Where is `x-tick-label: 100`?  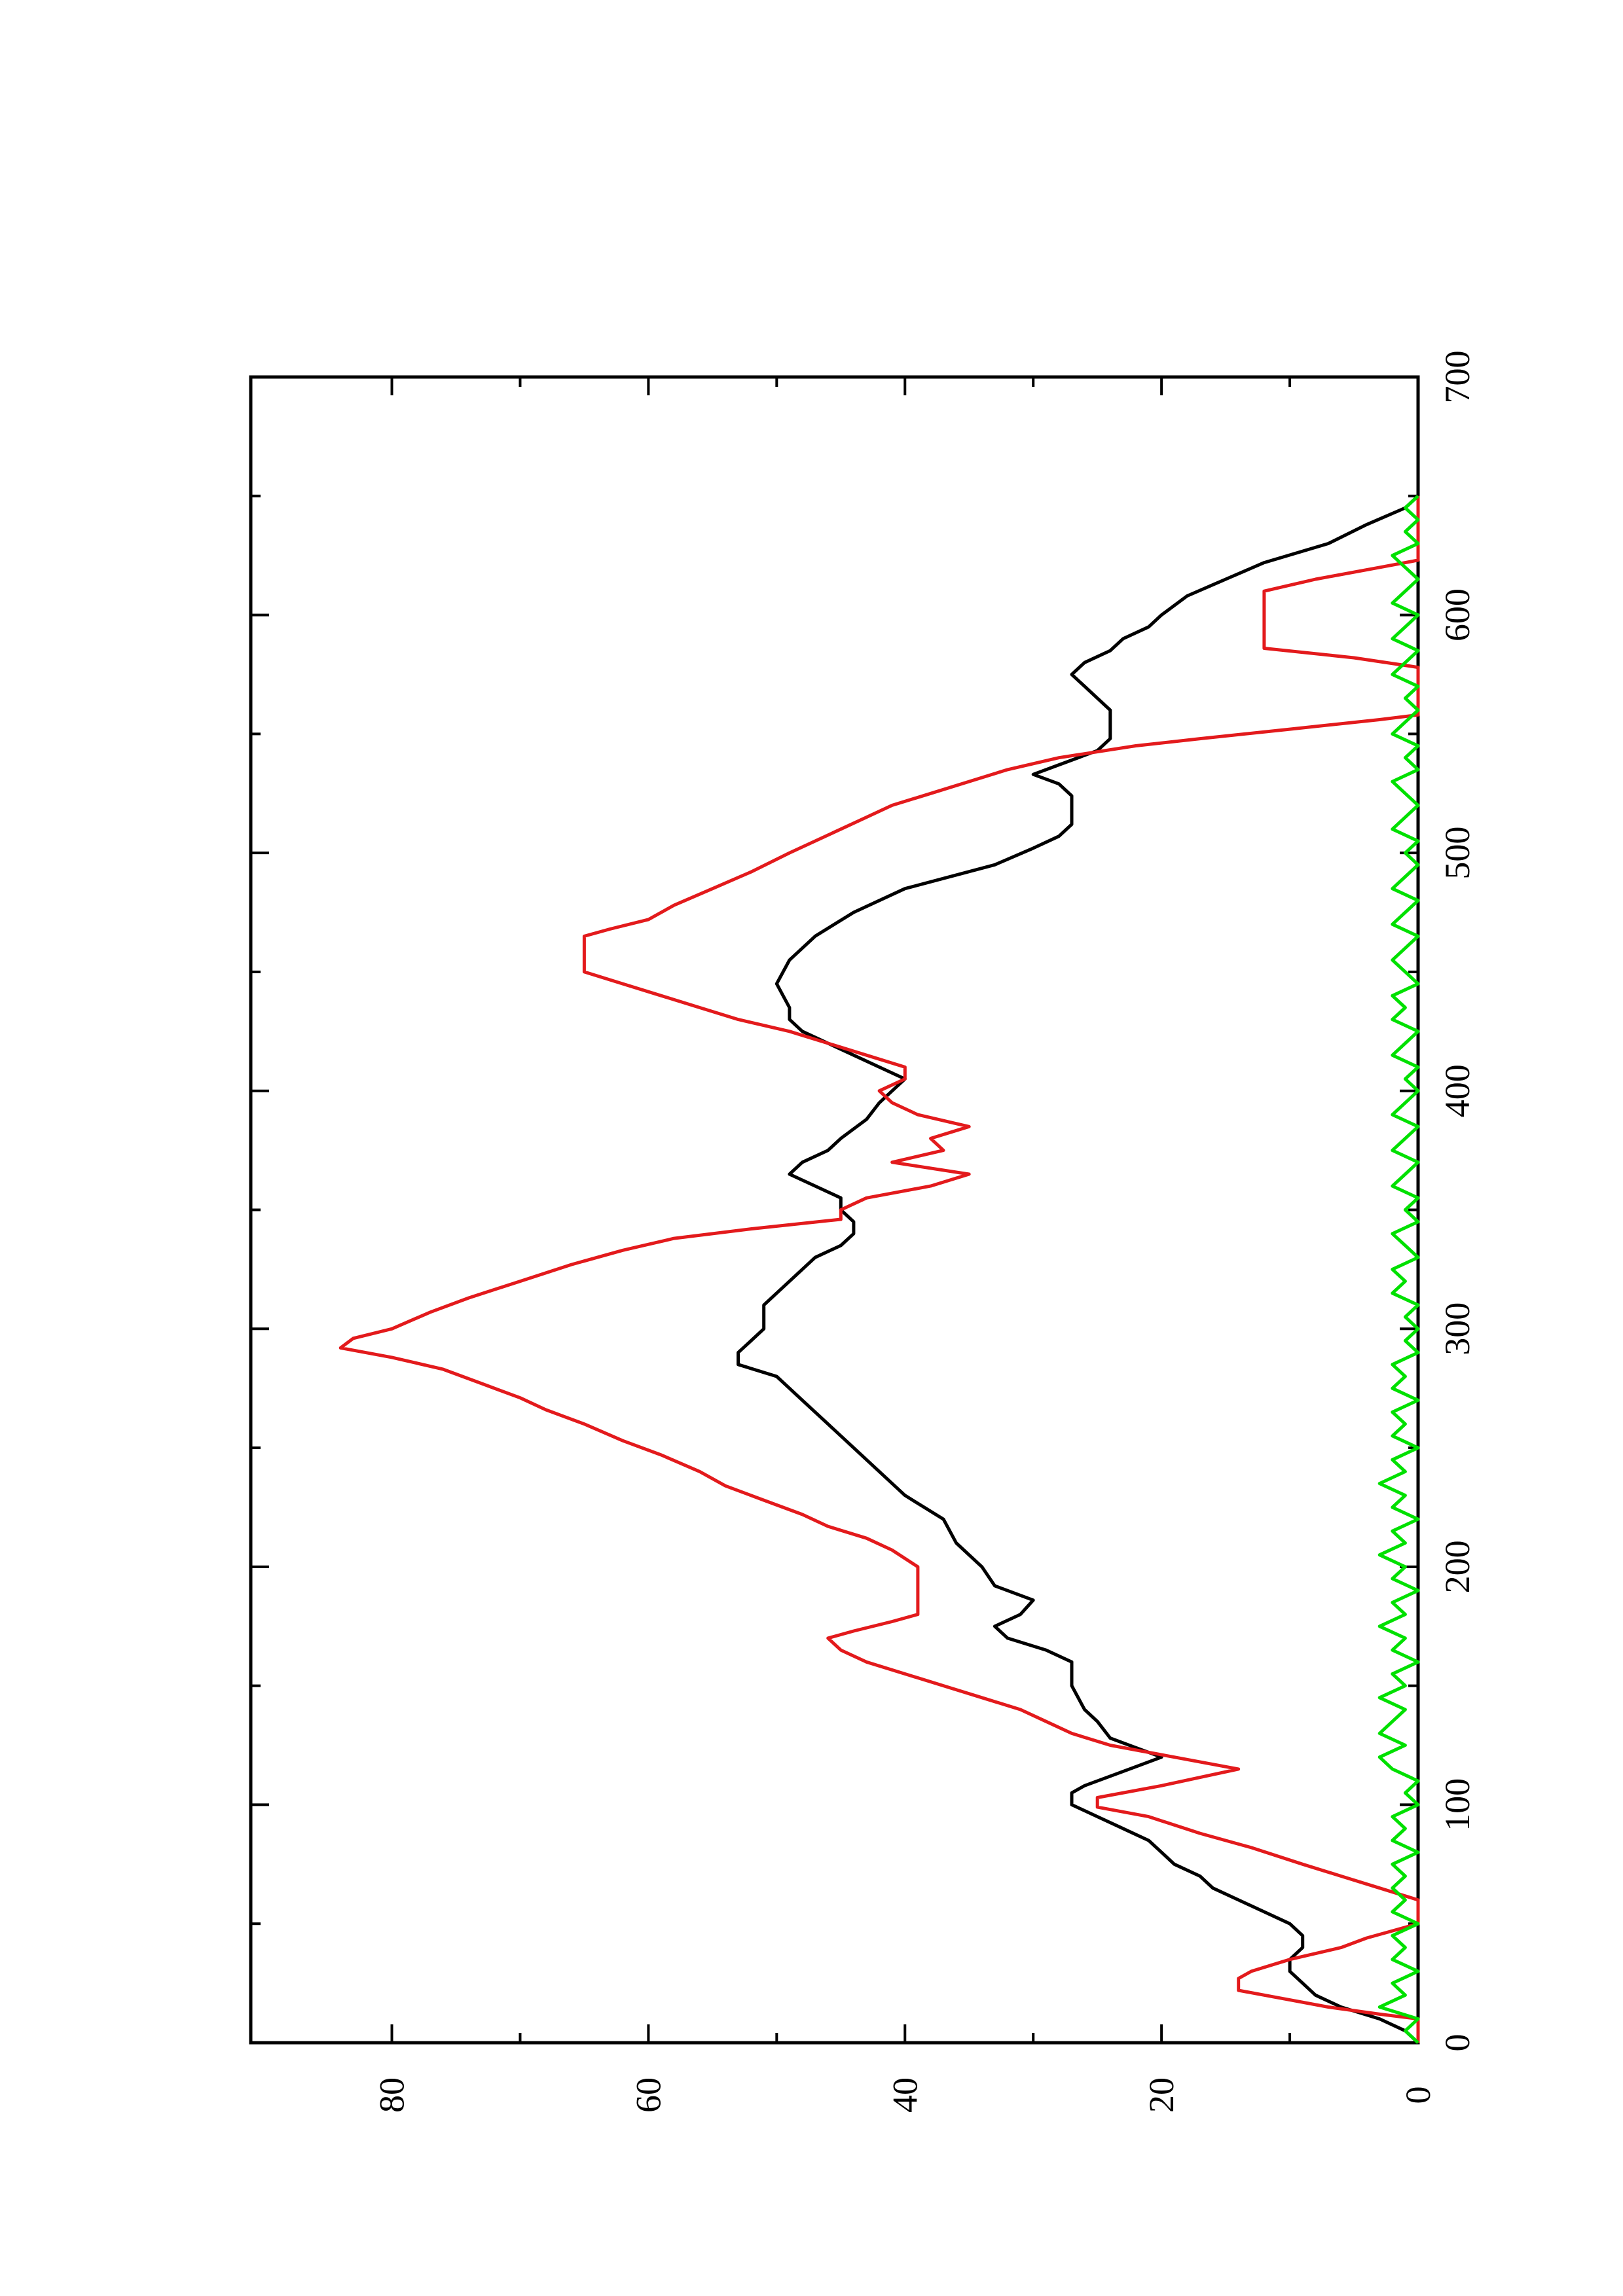
x-tick-label: 100 is located at coordinates (1457, 1804).